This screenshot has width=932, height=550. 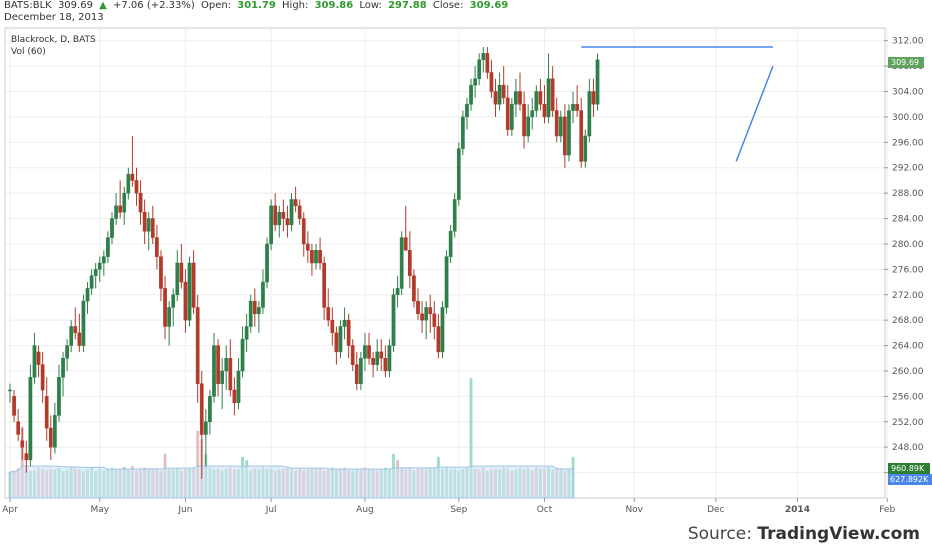 What do you see at coordinates (677, 104) in the screenshot?
I see `trendlines` at bounding box center [677, 104].